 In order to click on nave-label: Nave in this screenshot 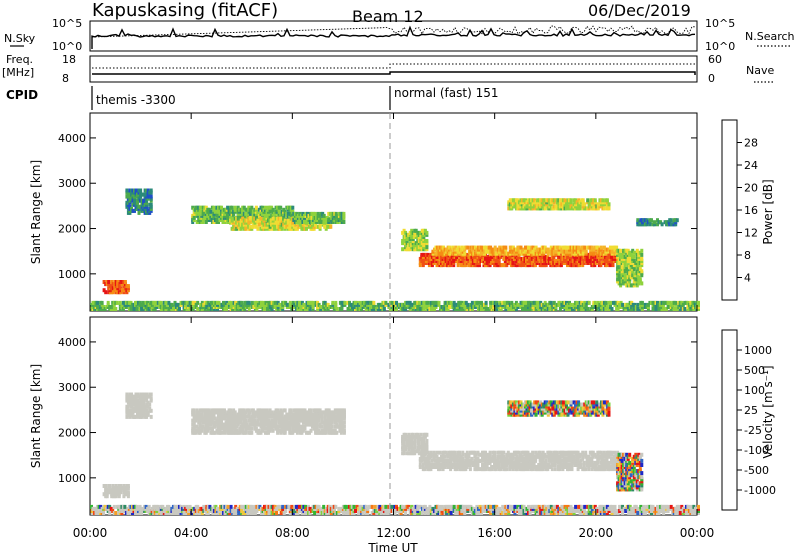, I will do `click(760, 70)`.